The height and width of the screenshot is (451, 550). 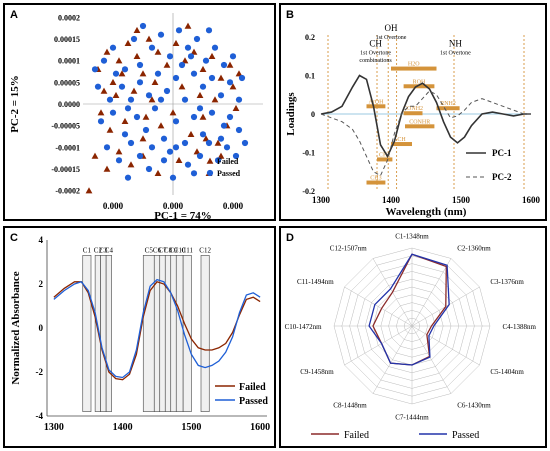 What do you see at coordinates (65, 126) in the screenshot?
I see `y-tick-label: -0.00005` at bounding box center [65, 126].